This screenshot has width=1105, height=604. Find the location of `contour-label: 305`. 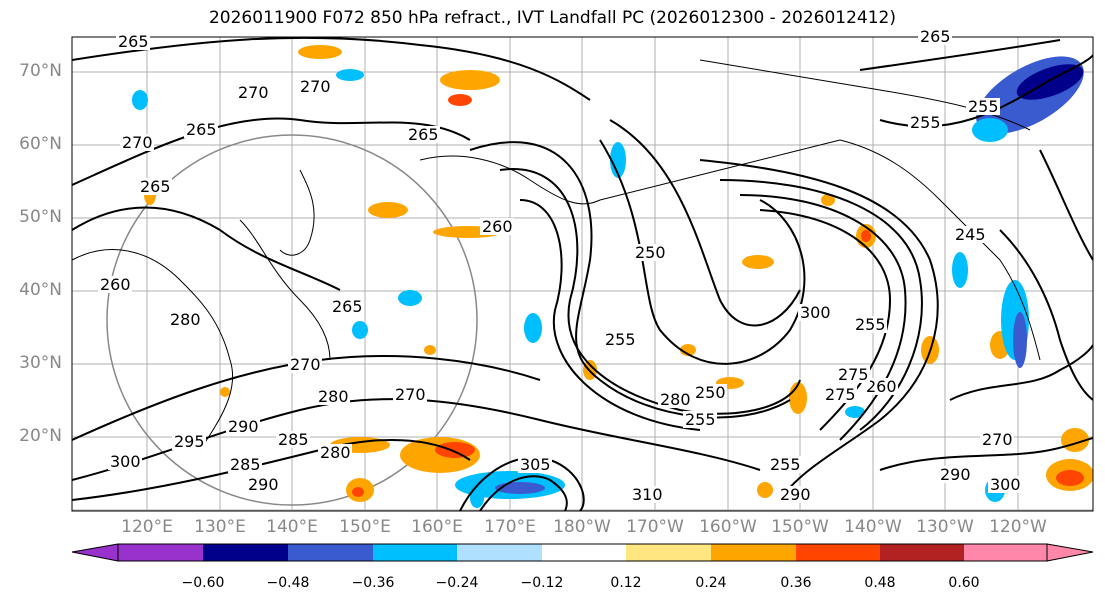

contour-label: 305 is located at coordinates (535, 464).